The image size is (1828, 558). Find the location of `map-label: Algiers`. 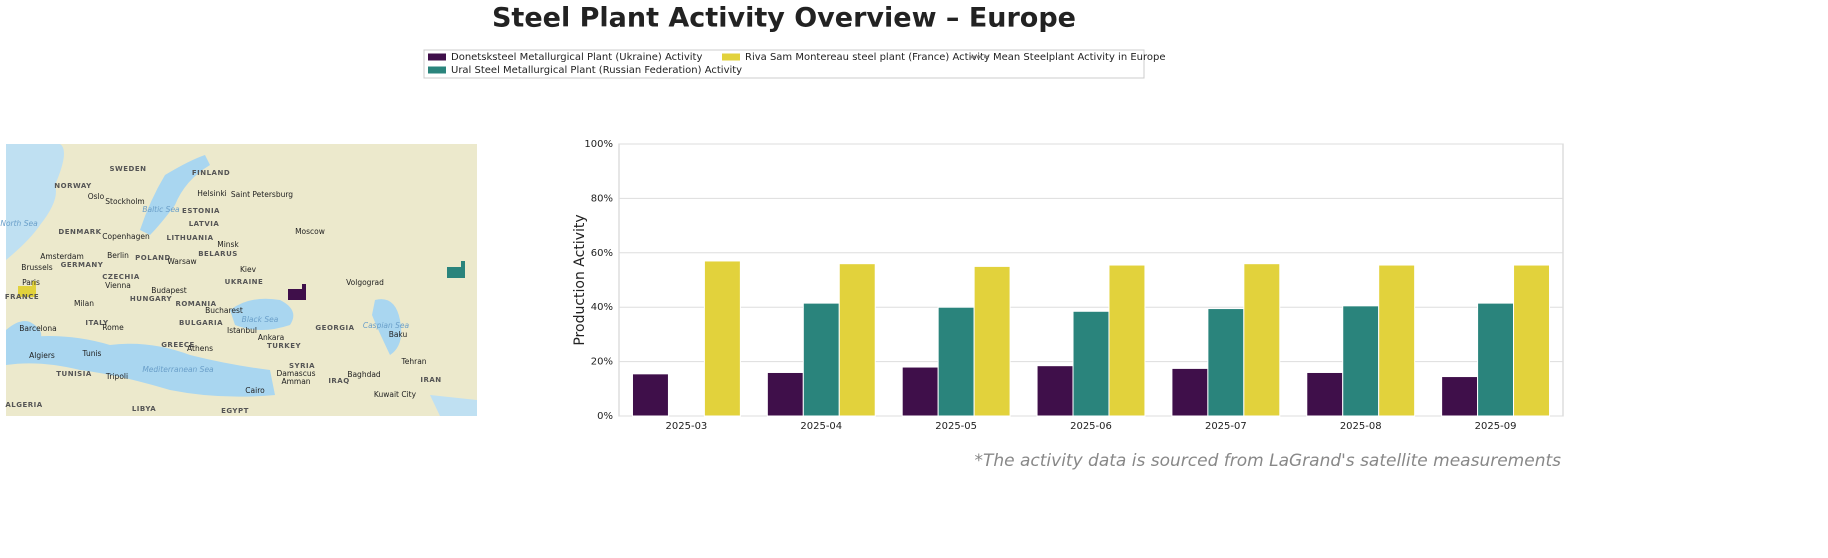

map-label: Algiers is located at coordinates (42, 355).